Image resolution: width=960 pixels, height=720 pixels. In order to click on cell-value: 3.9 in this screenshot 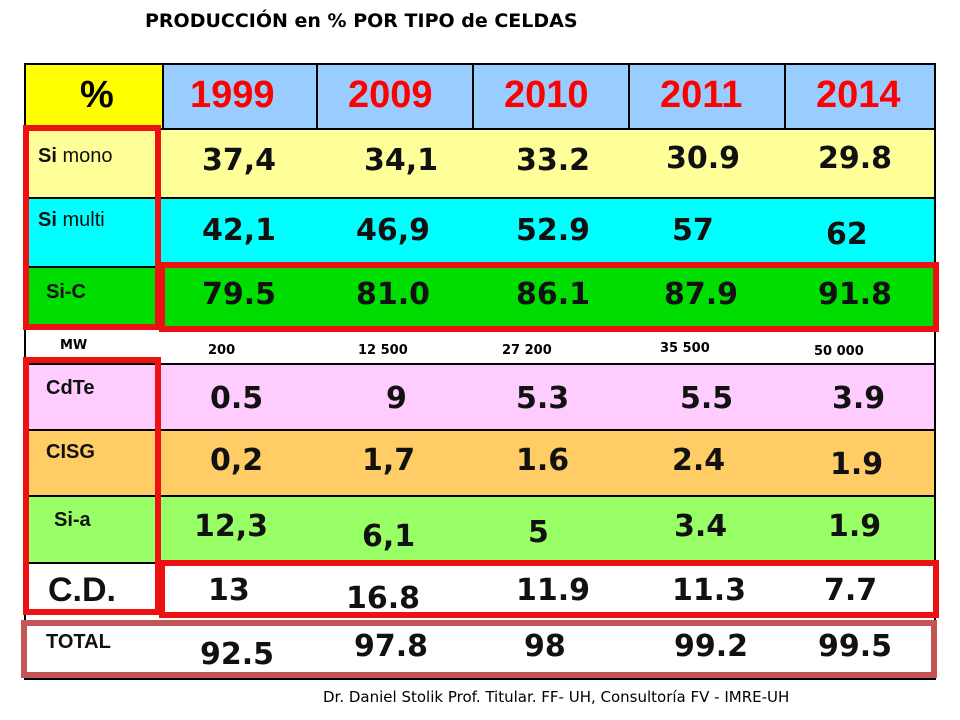, I will do `click(859, 398)`.